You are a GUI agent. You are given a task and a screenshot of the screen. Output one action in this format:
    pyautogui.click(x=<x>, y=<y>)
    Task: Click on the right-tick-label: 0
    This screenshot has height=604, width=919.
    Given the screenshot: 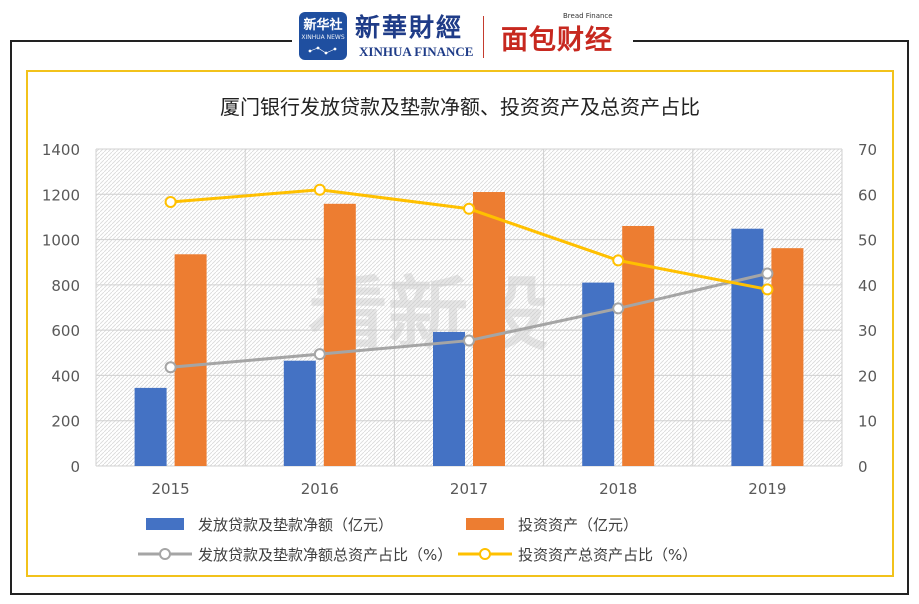 What is the action you would take?
    pyautogui.click(x=863, y=467)
    